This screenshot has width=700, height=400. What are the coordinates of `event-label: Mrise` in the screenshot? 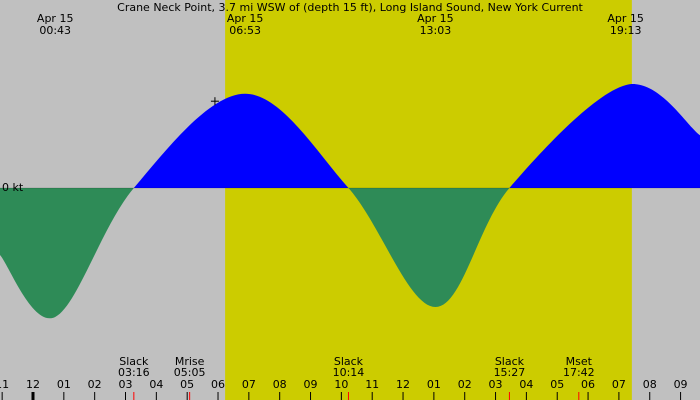 It's located at (190, 361).